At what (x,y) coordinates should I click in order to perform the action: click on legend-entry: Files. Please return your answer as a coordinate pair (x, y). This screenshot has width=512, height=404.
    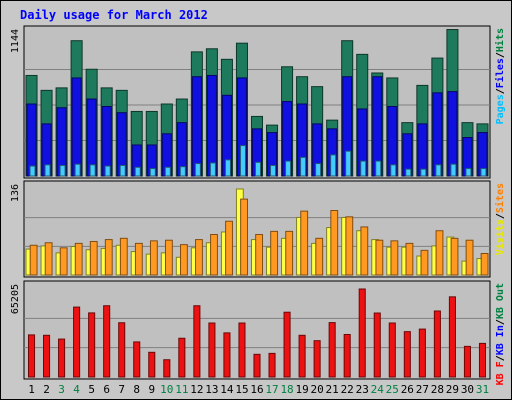
    Looking at the image, I should click on (500, 73).